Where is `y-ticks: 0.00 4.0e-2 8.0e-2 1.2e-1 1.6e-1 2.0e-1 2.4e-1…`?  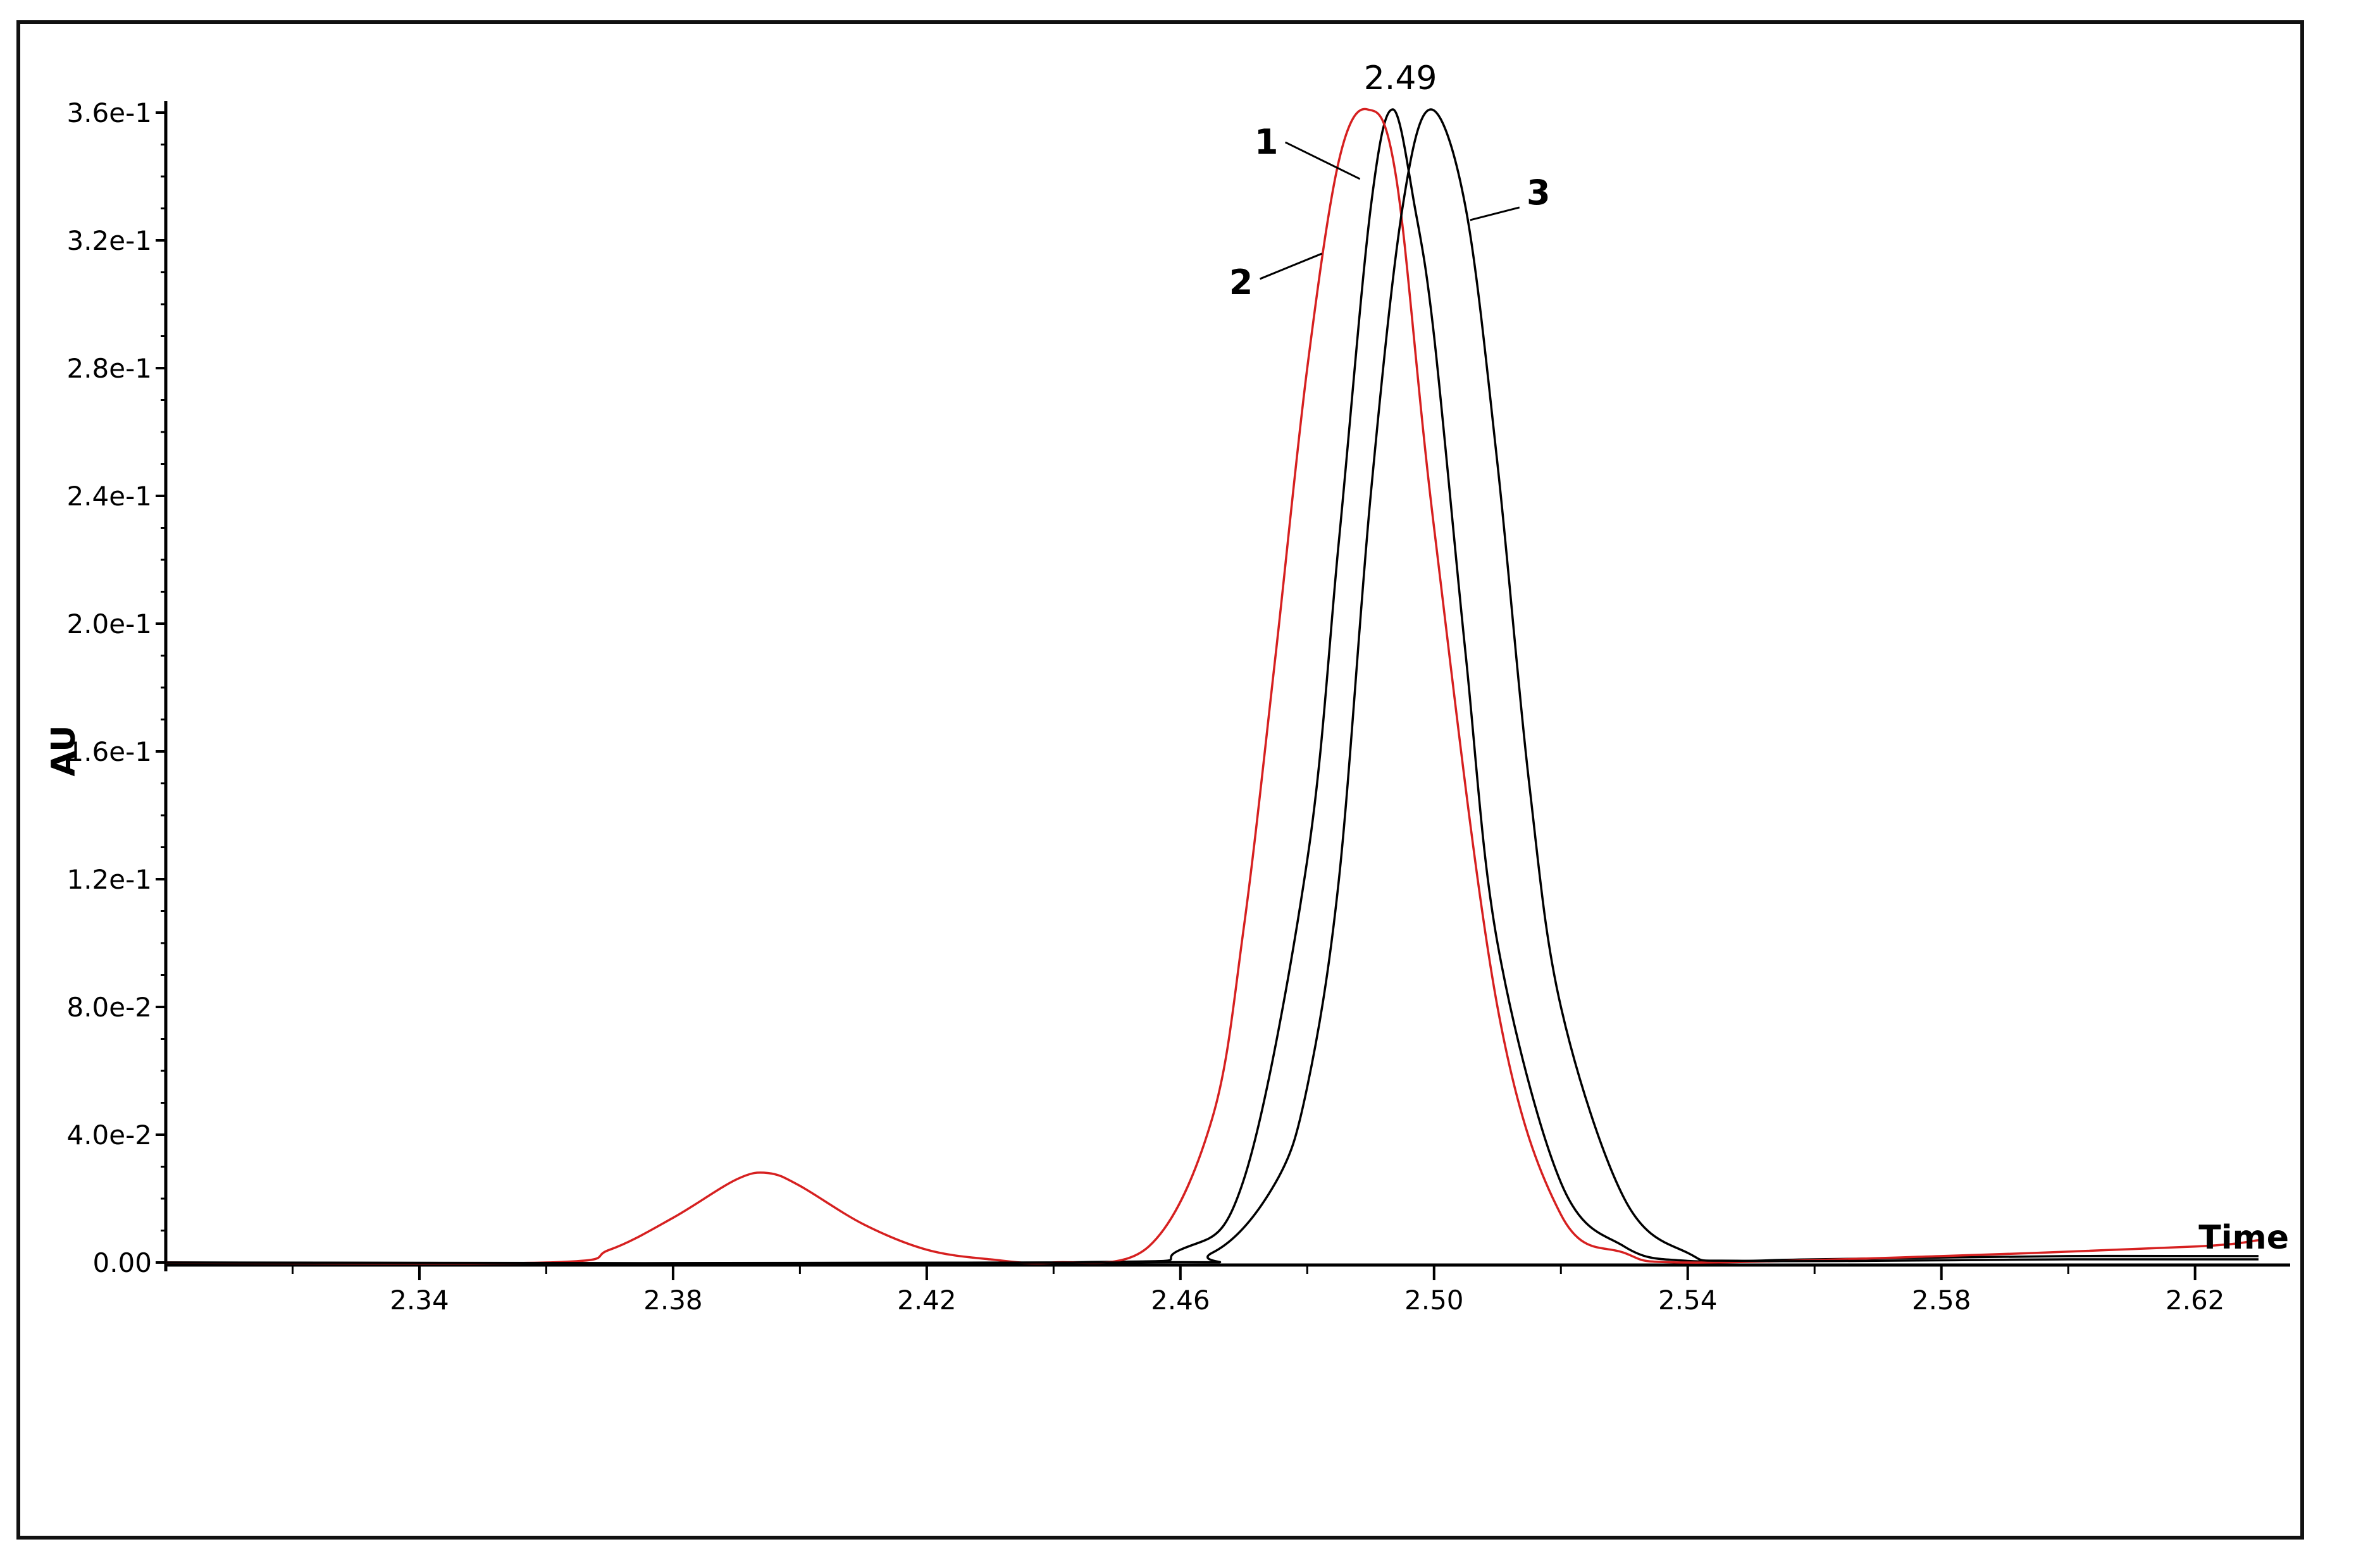
y-ticks: 0.00 4.0e-2 8.0e-2 1.2e-1 1.6e-1 2.0e-1 2.4e-1… is located at coordinates (116, 687).